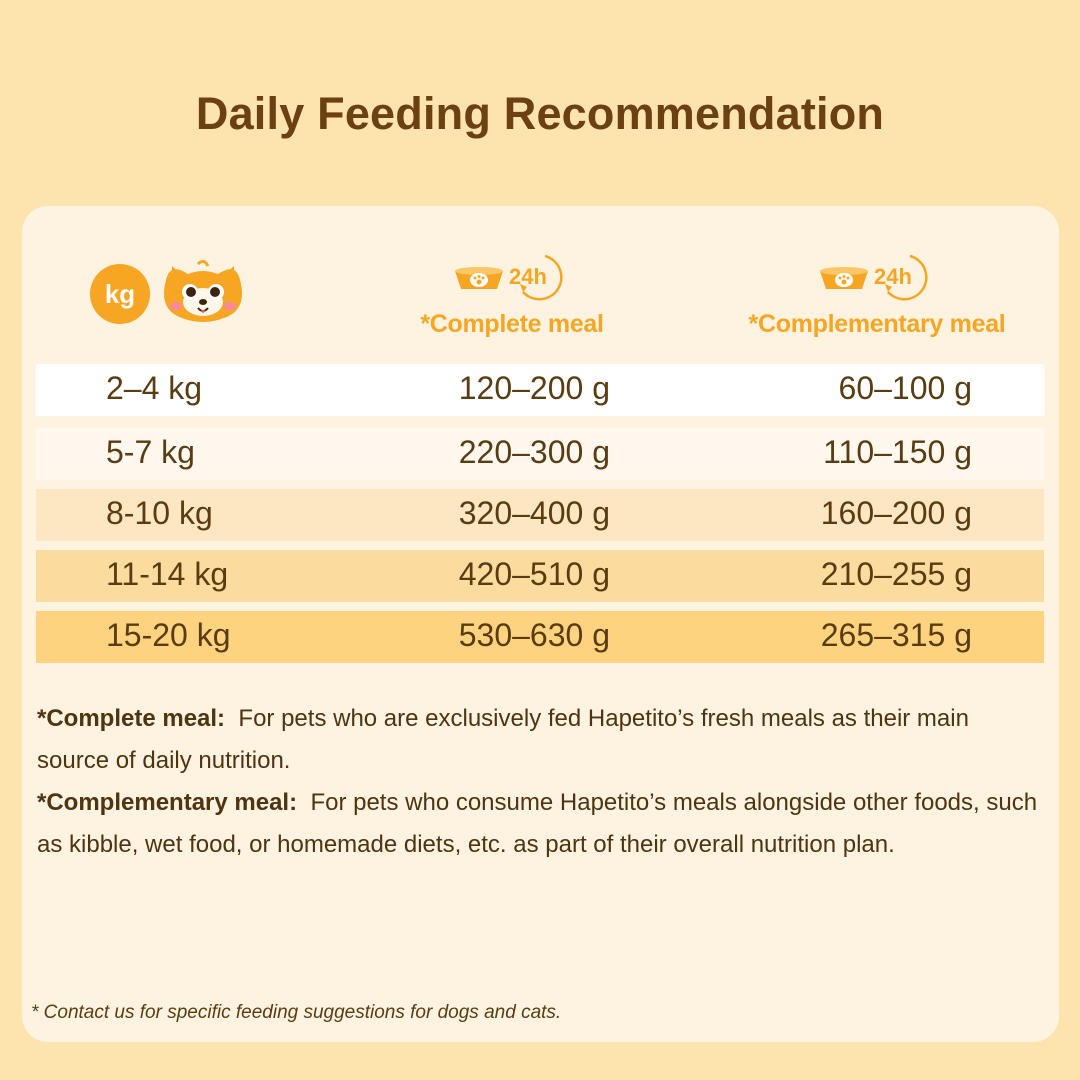 This screenshot has height=1080, width=1080. I want to click on complete-meal-cell: 120–200 g, so click(534, 388).